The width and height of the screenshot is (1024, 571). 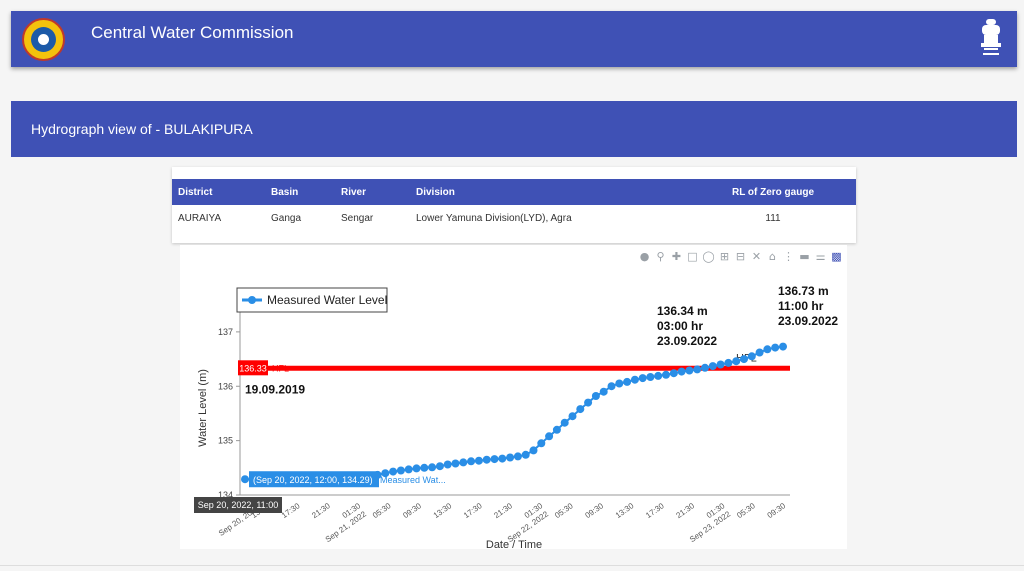 What do you see at coordinates (218, 192) in the screenshot?
I see `column-district: District` at bounding box center [218, 192].